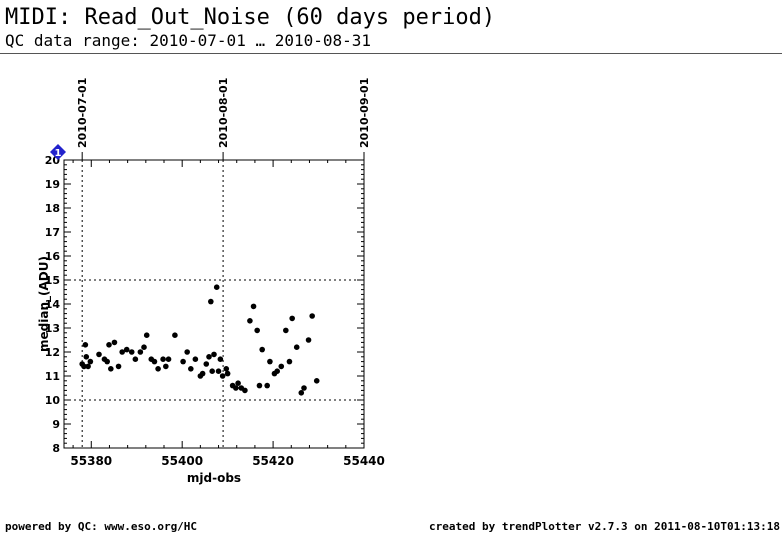  I want to click on y-tick-label: 13, so click(52, 328).